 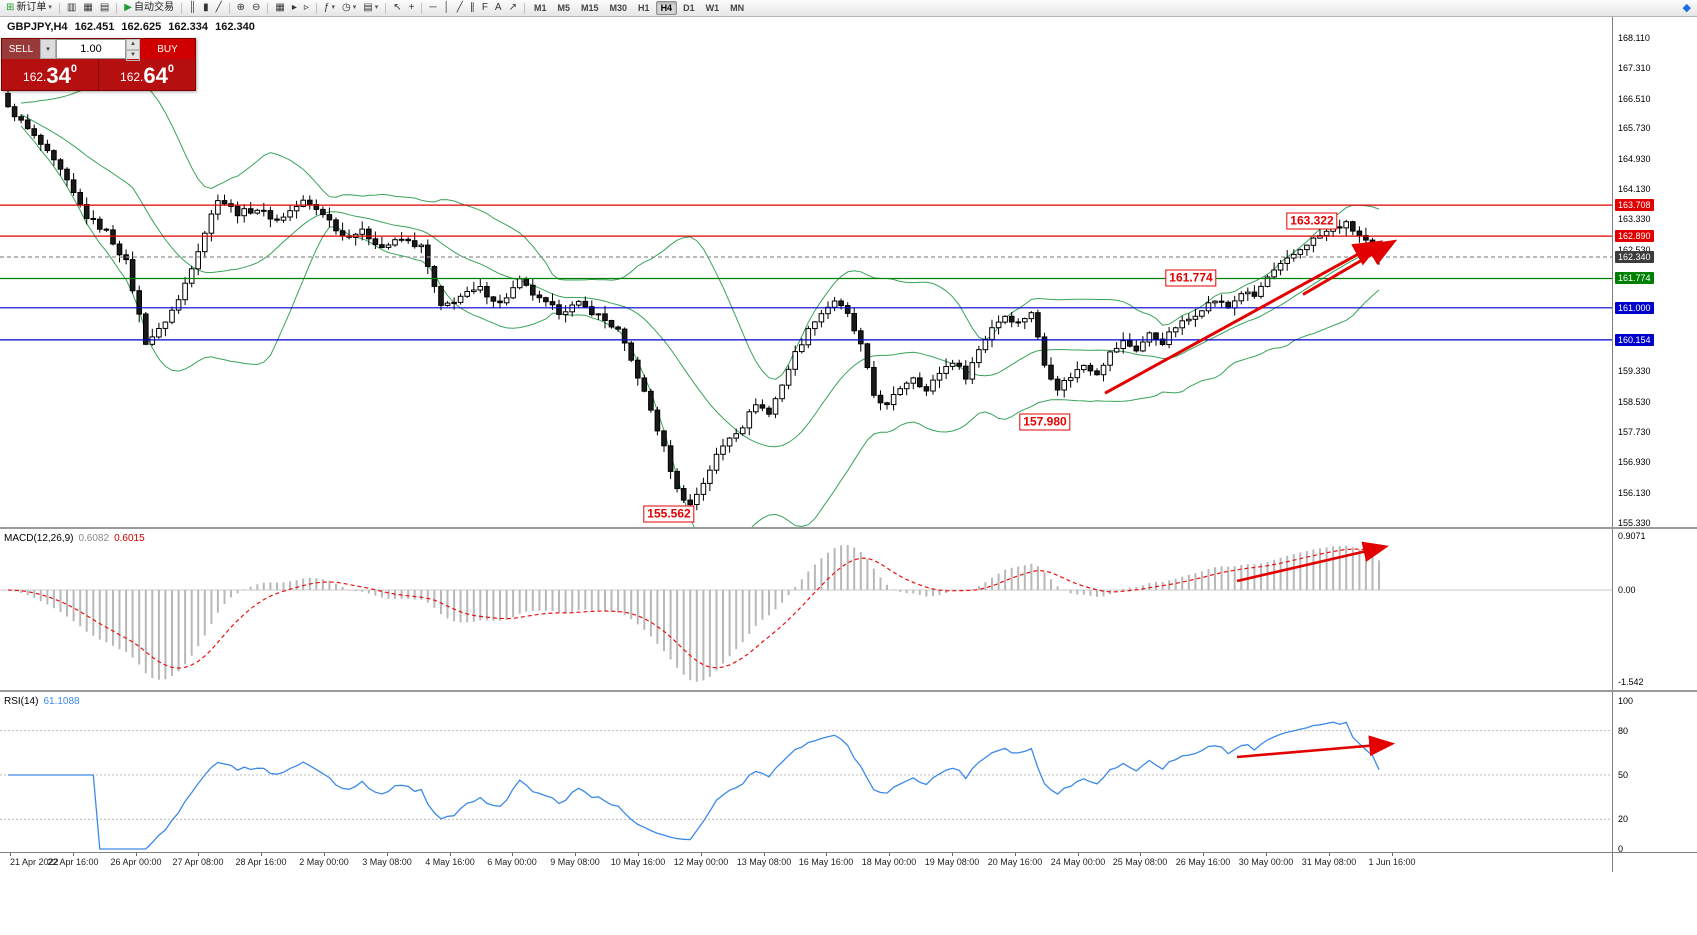 What do you see at coordinates (241, 8) in the screenshot?
I see `zoom-in-button: ⊕` at bounding box center [241, 8].